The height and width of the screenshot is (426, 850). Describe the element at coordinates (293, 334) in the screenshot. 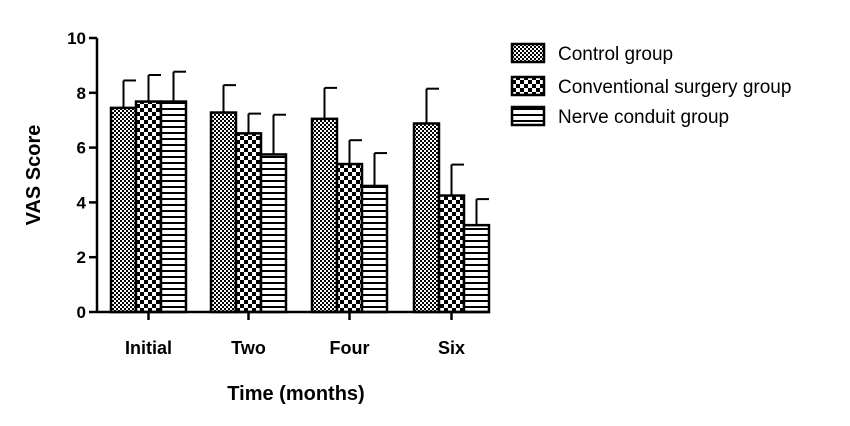

I see `x-axis: Initial Two Four Six` at that location.